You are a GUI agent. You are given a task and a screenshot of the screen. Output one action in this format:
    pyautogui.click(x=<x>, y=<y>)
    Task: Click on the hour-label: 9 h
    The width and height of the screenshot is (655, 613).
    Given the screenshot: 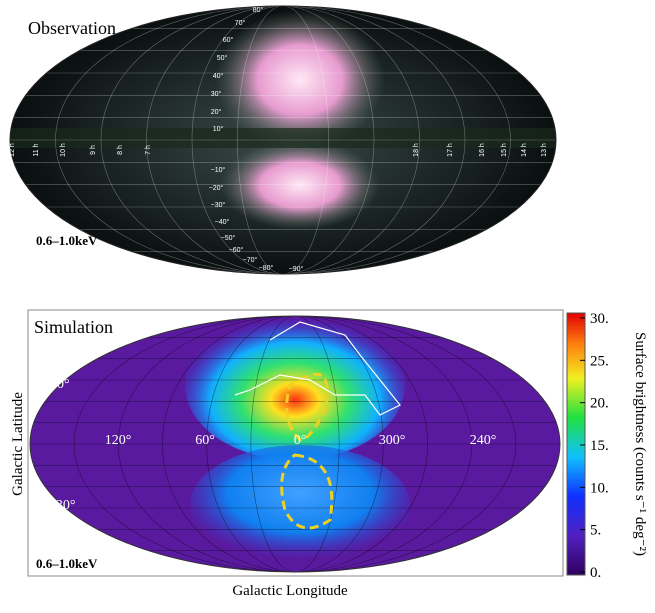 What is the action you would take?
    pyautogui.click(x=93, y=150)
    